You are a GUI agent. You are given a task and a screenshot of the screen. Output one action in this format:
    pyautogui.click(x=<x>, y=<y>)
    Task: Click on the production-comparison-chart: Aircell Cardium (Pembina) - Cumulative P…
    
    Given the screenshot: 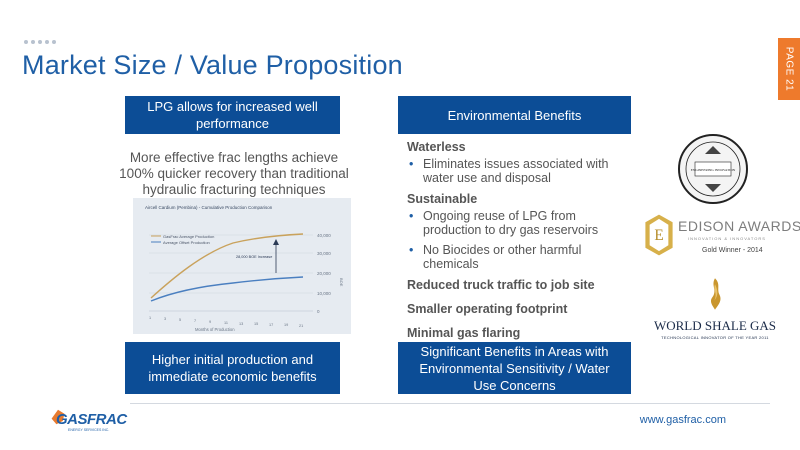 What is the action you would take?
    pyautogui.click(x=242, y=266)
    